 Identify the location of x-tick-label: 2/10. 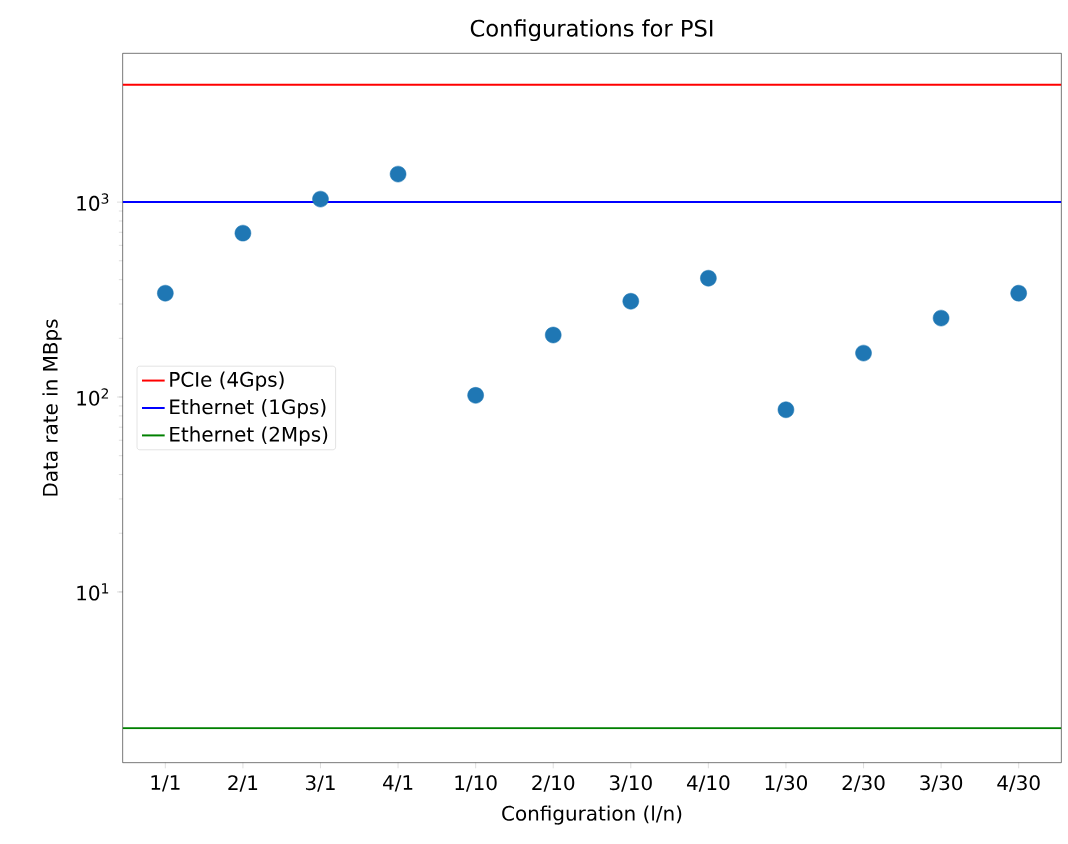
(553, 783).